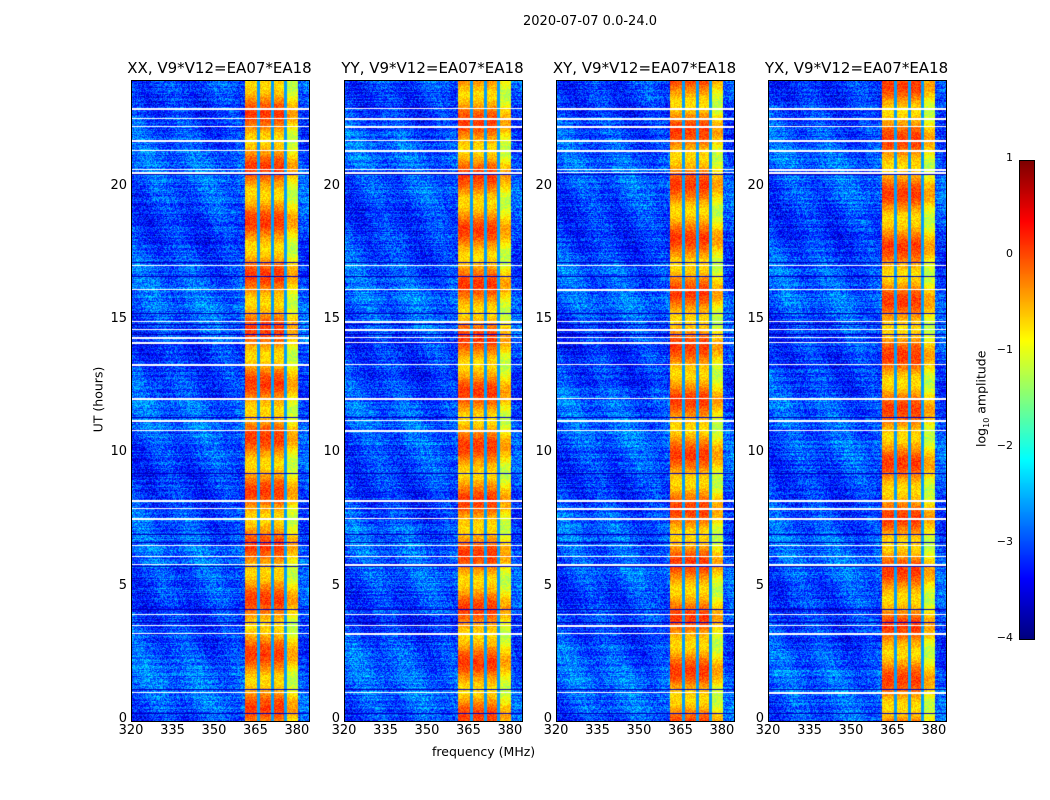  I want to click on colorbar, so click(1027, 400).